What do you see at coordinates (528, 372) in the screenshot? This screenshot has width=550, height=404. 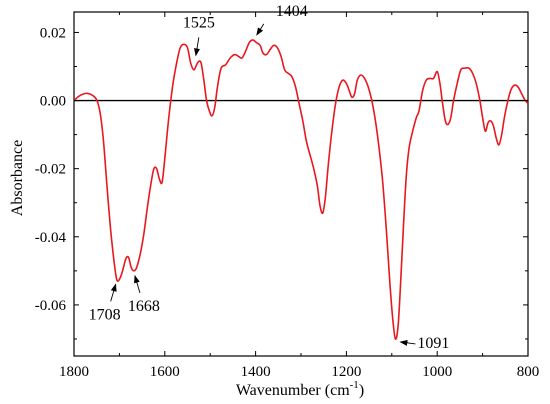 I see `x-tick-label: 800` at bounding box center [528, 372].